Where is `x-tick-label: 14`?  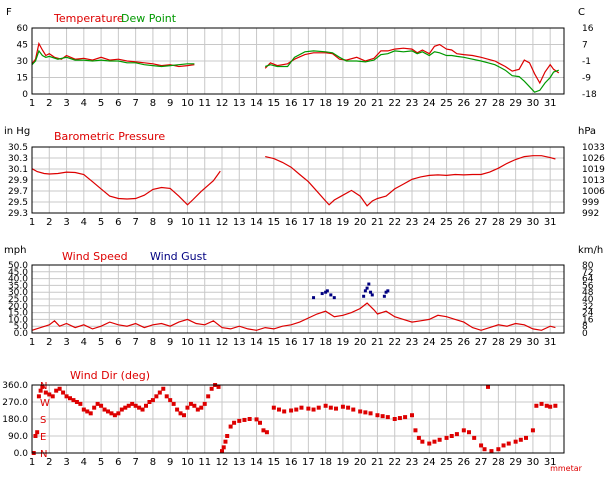 x-tick-label: 14 is located at coordinates (256, 462).